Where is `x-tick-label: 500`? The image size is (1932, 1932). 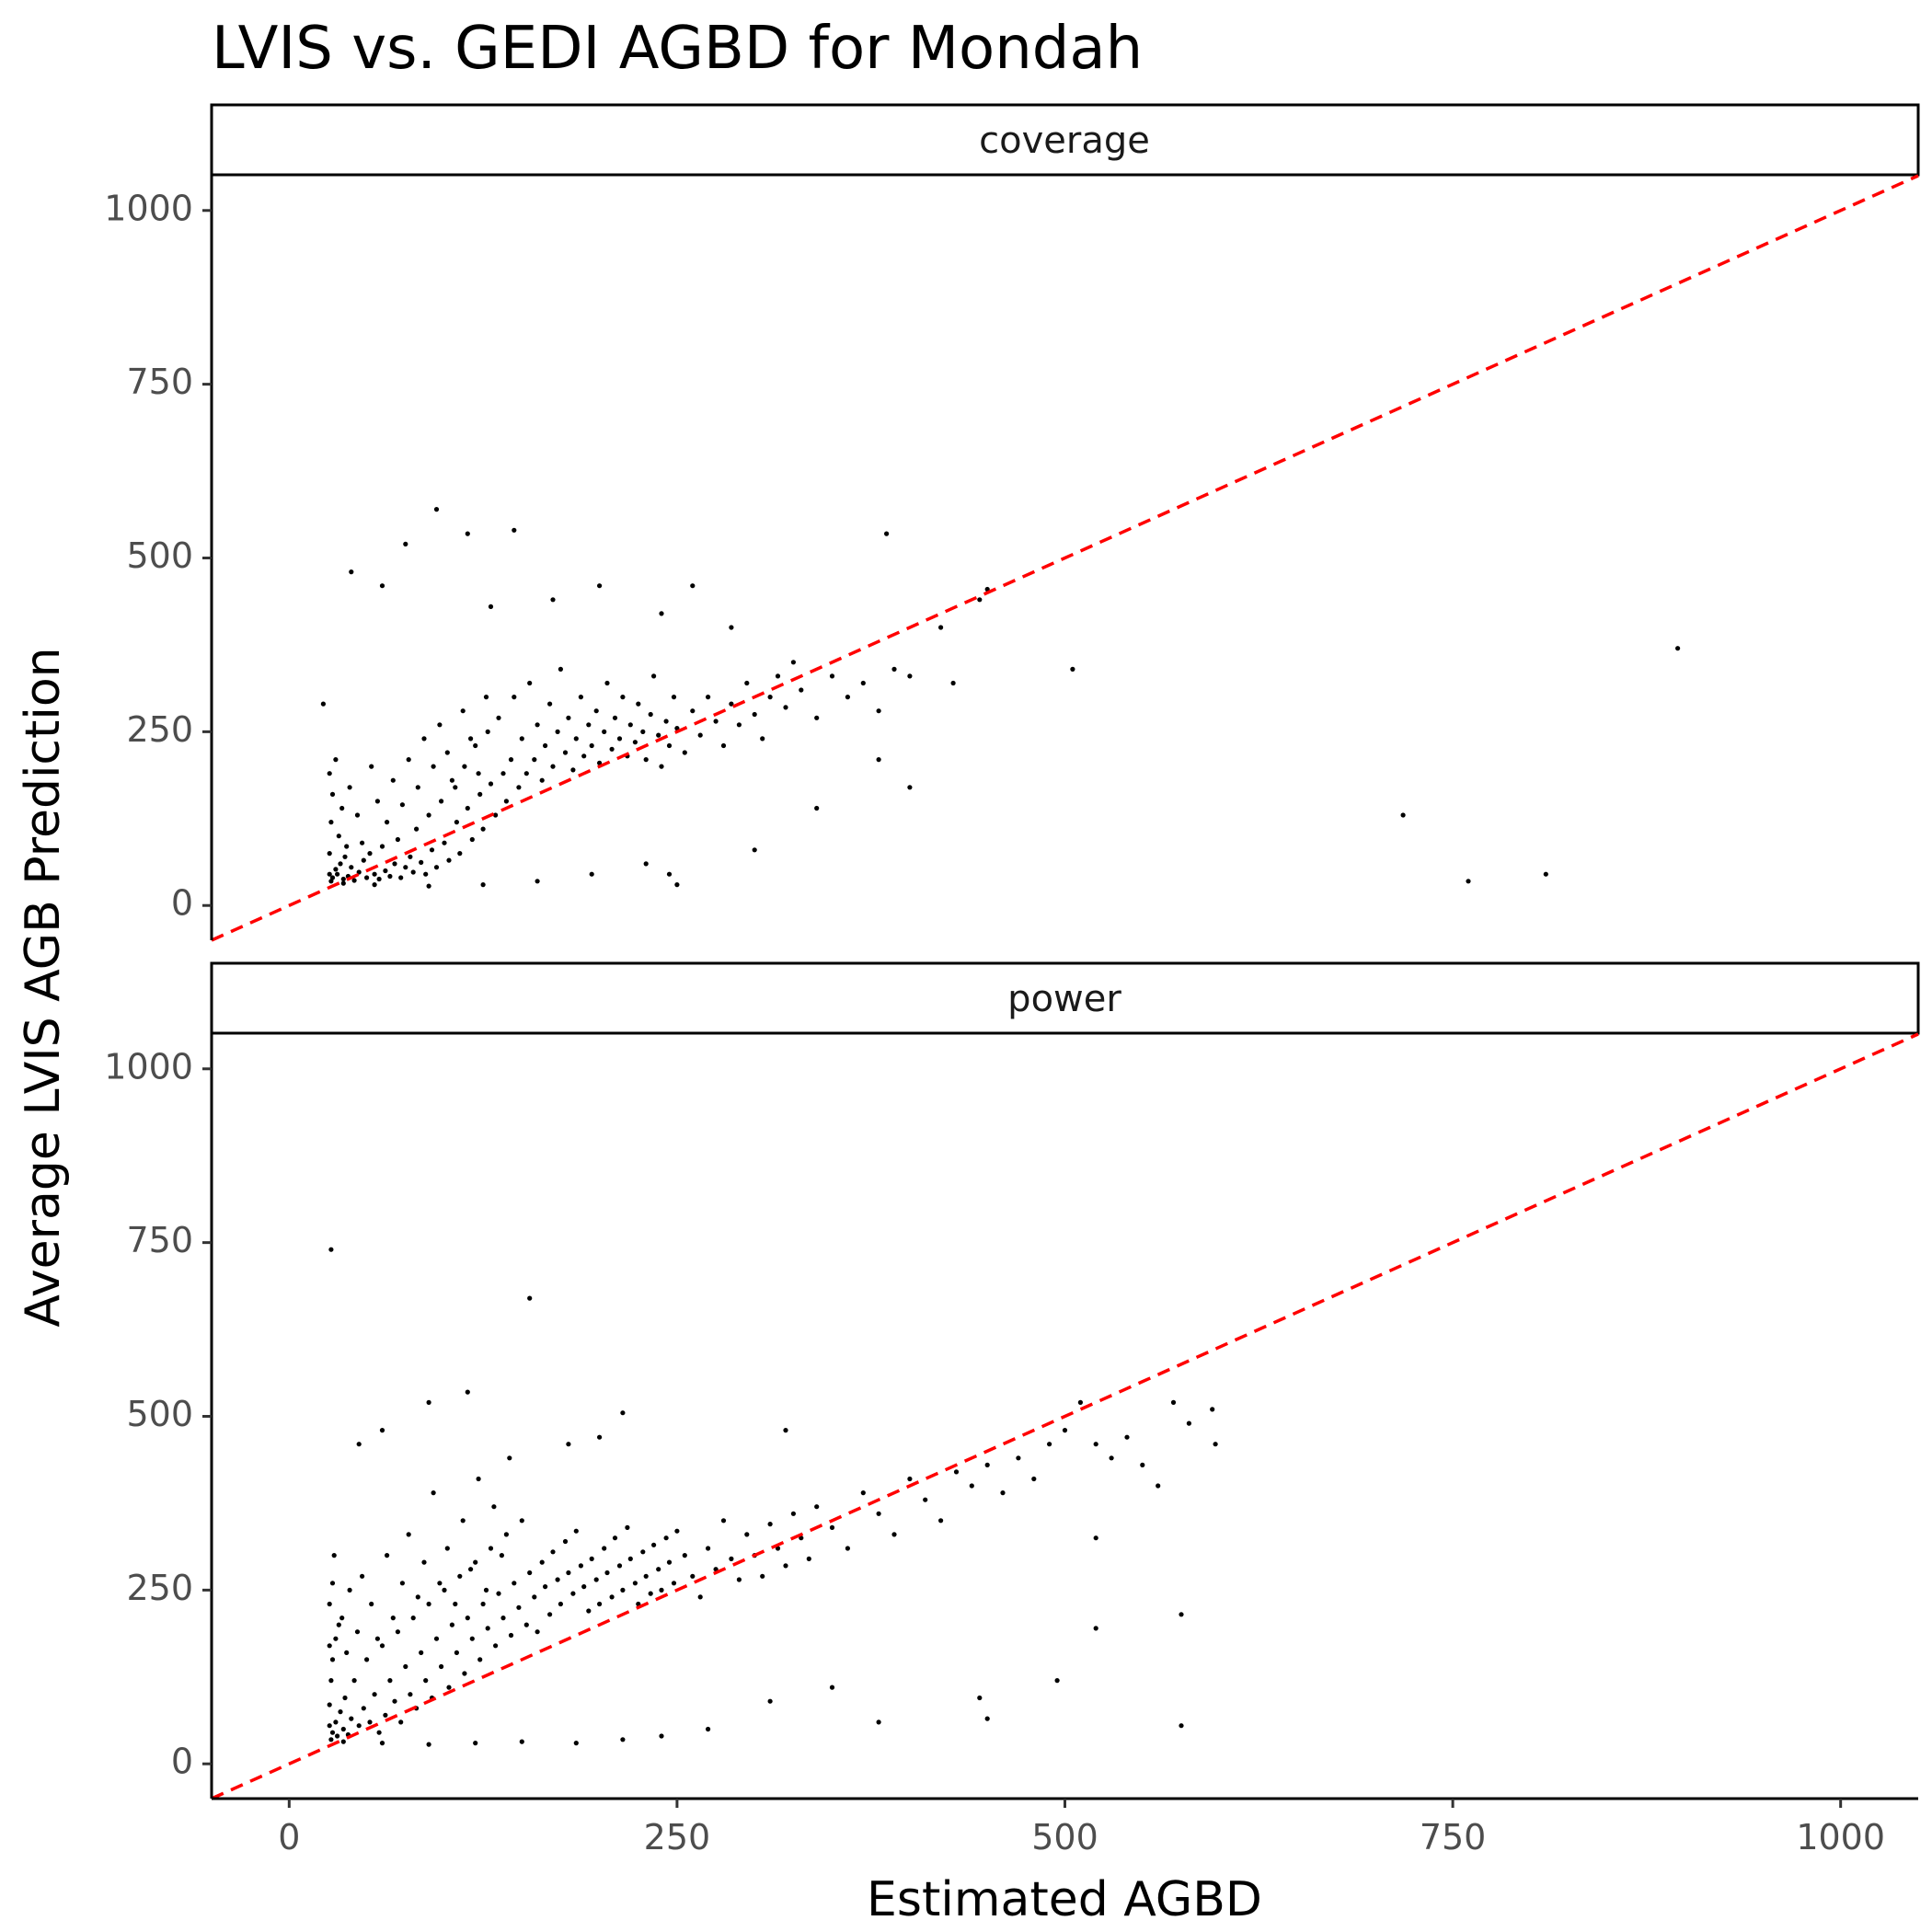
x-tick-label: 500 is located at coordinates (1064, 1837).